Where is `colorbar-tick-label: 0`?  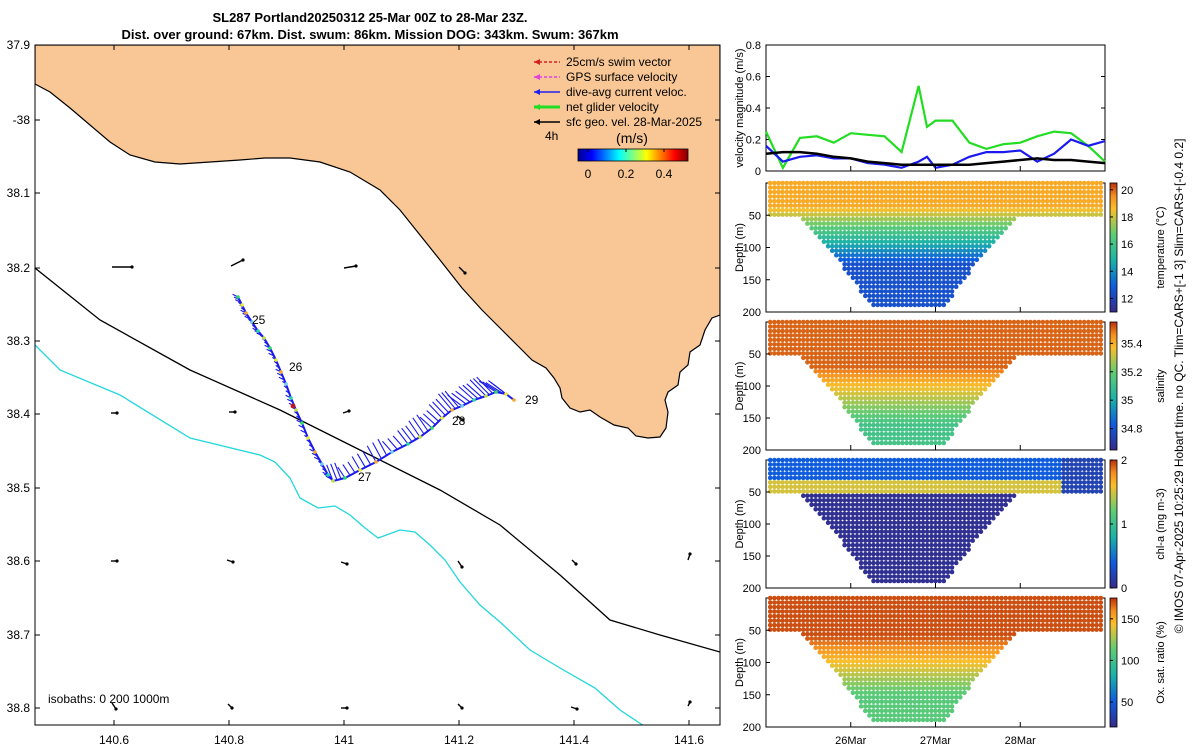 colorbar-tick-label: 0 is located at coordinates (588, 174).